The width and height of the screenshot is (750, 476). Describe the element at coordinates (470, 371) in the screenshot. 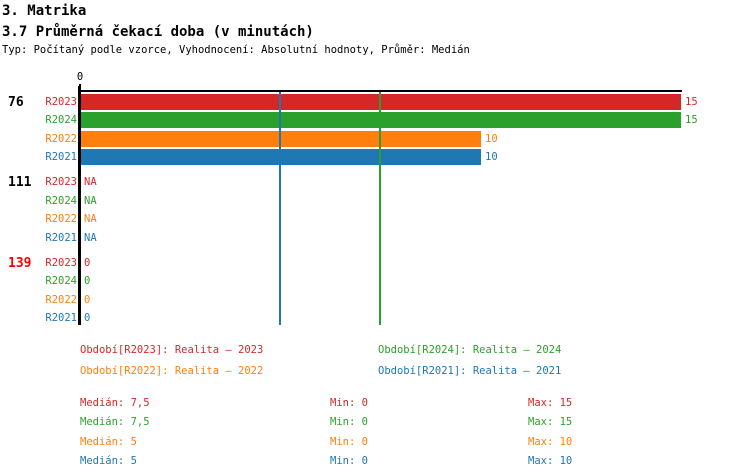

I see `legend-item: Období[R2021]: Realita – 2021` at that location.